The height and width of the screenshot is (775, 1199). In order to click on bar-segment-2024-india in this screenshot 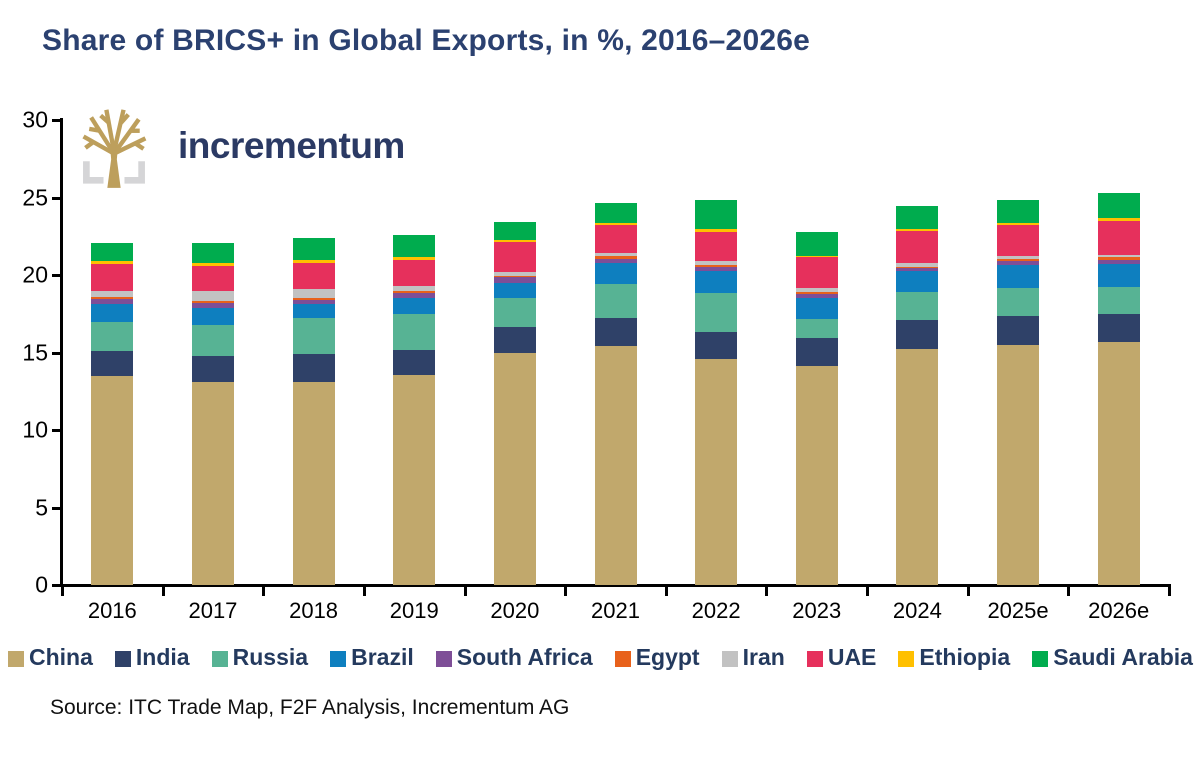, I will do `click(917, 334)`.